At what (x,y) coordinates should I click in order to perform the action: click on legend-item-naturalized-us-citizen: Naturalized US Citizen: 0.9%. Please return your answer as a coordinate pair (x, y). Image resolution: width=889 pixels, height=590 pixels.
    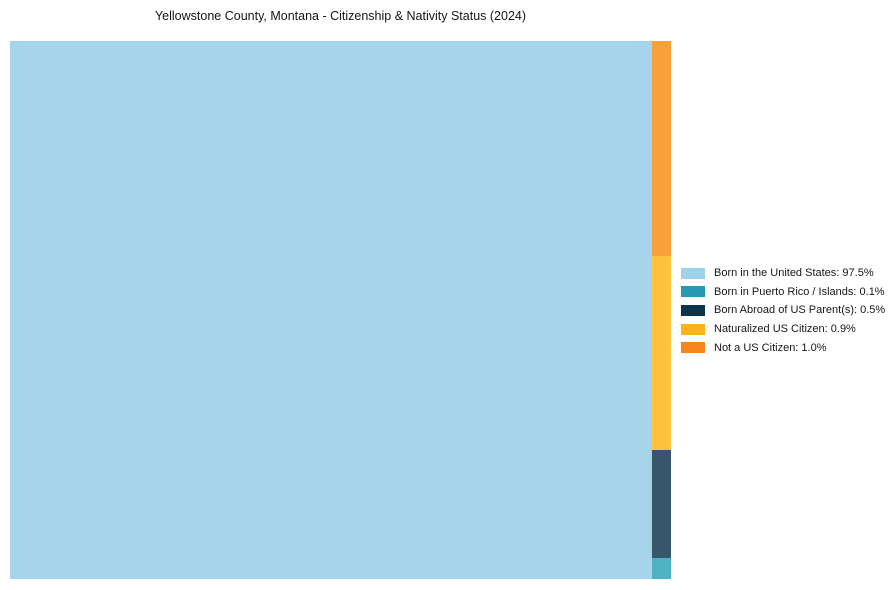
    Looking at the image, I should click on (783, 329).